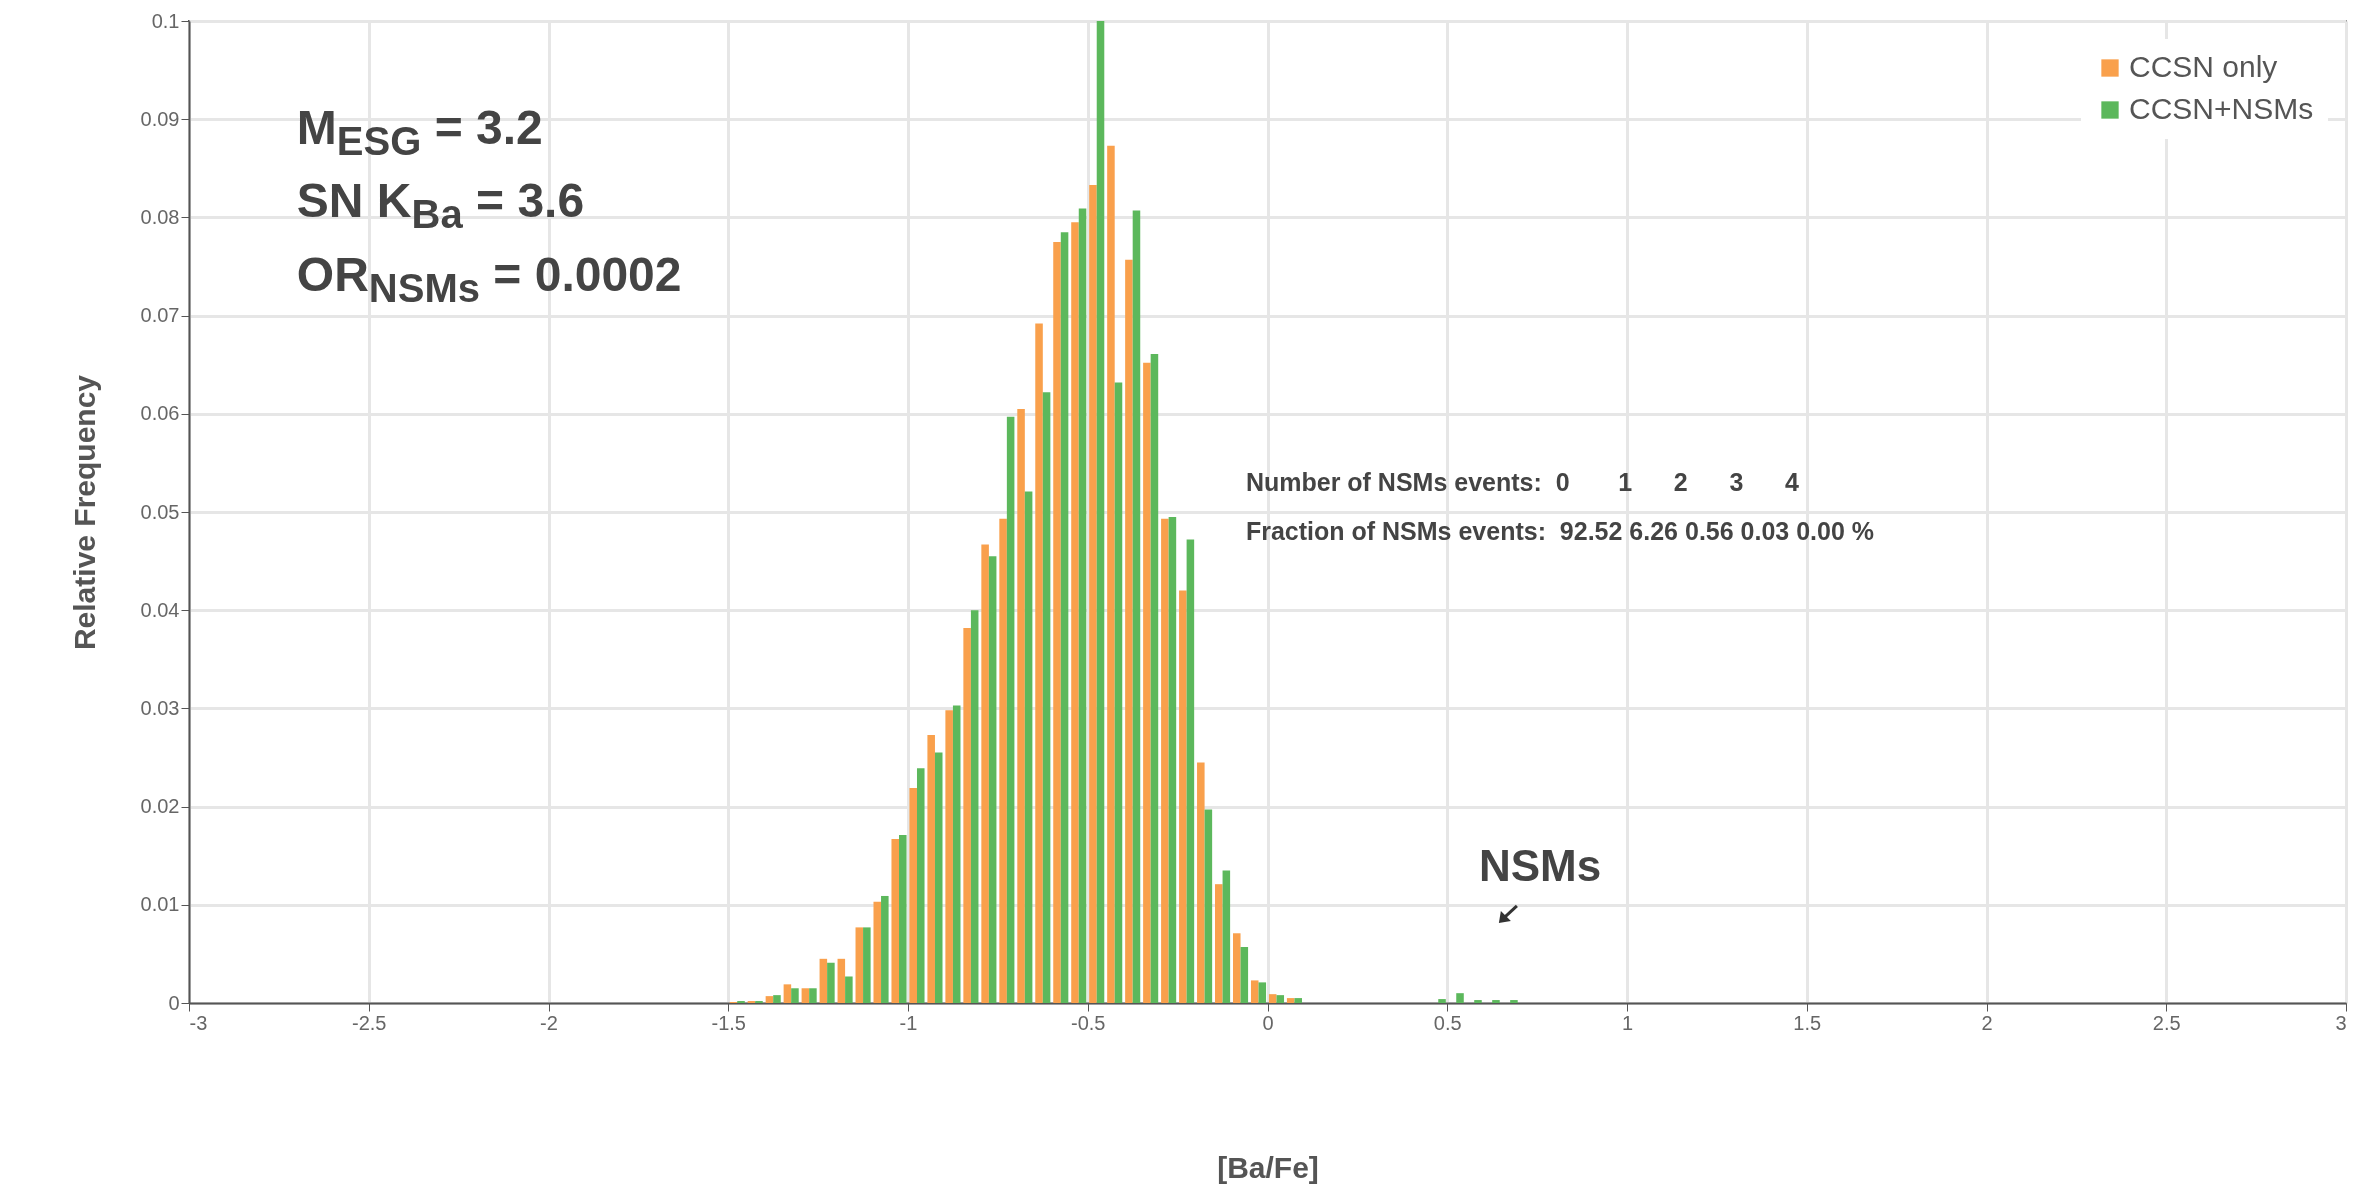 Image resolution: width=2373 pixels, height=1193 pixels. What do you see at coordinates (1088, 1022) in the screenshot?
I see `x-tick-label: -0.5` at bounding box center [1088, 1022].